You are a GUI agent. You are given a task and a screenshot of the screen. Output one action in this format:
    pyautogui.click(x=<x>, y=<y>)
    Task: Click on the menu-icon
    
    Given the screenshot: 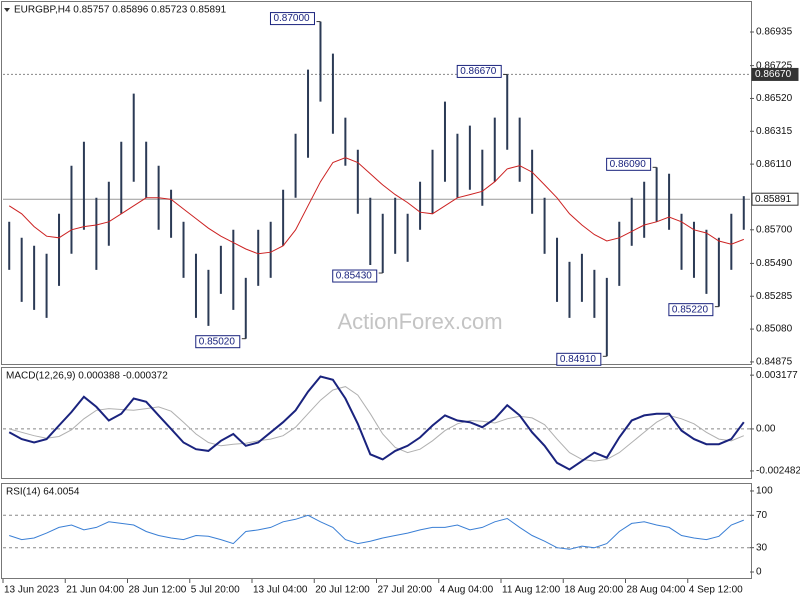 What is the action you would take?
    pyautogui.click(x=7, y=10)
    